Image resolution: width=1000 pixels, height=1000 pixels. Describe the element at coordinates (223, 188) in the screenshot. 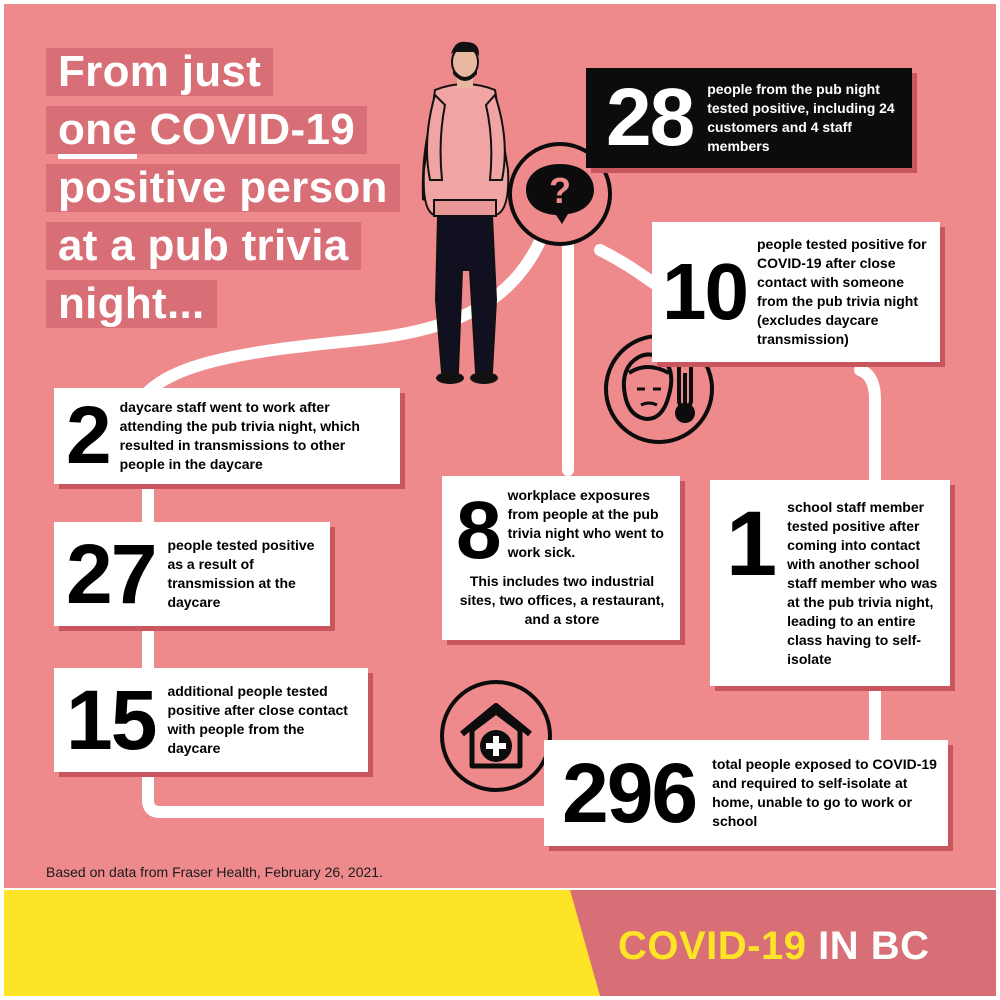

I see `headline-line-3: positive person` at that location.